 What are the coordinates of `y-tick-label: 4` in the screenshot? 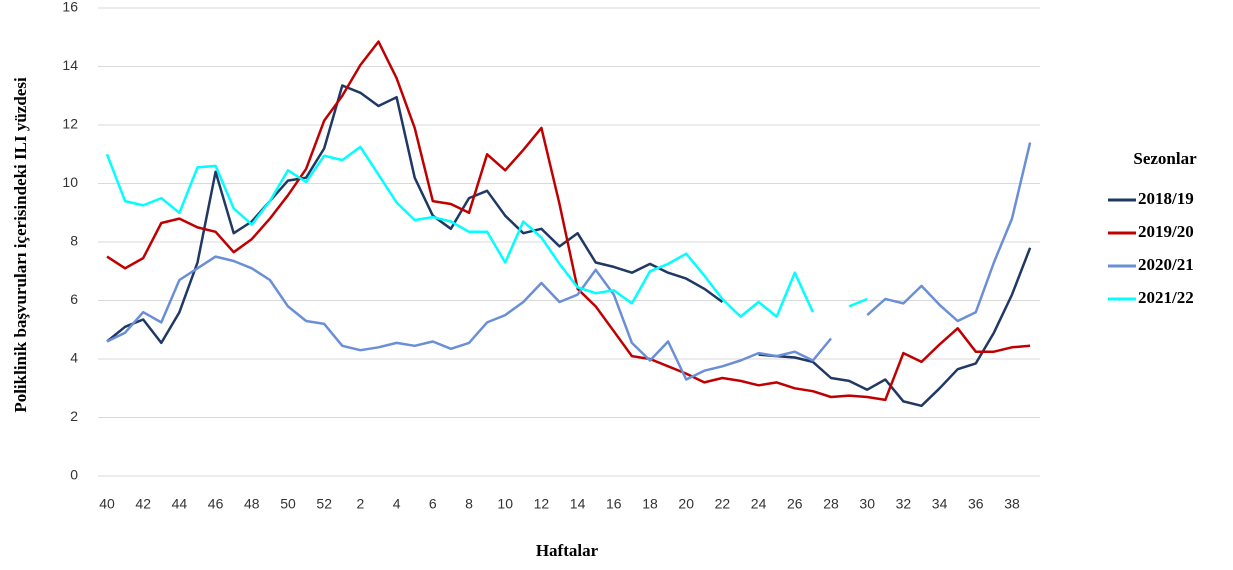 It's located at (74, 358).